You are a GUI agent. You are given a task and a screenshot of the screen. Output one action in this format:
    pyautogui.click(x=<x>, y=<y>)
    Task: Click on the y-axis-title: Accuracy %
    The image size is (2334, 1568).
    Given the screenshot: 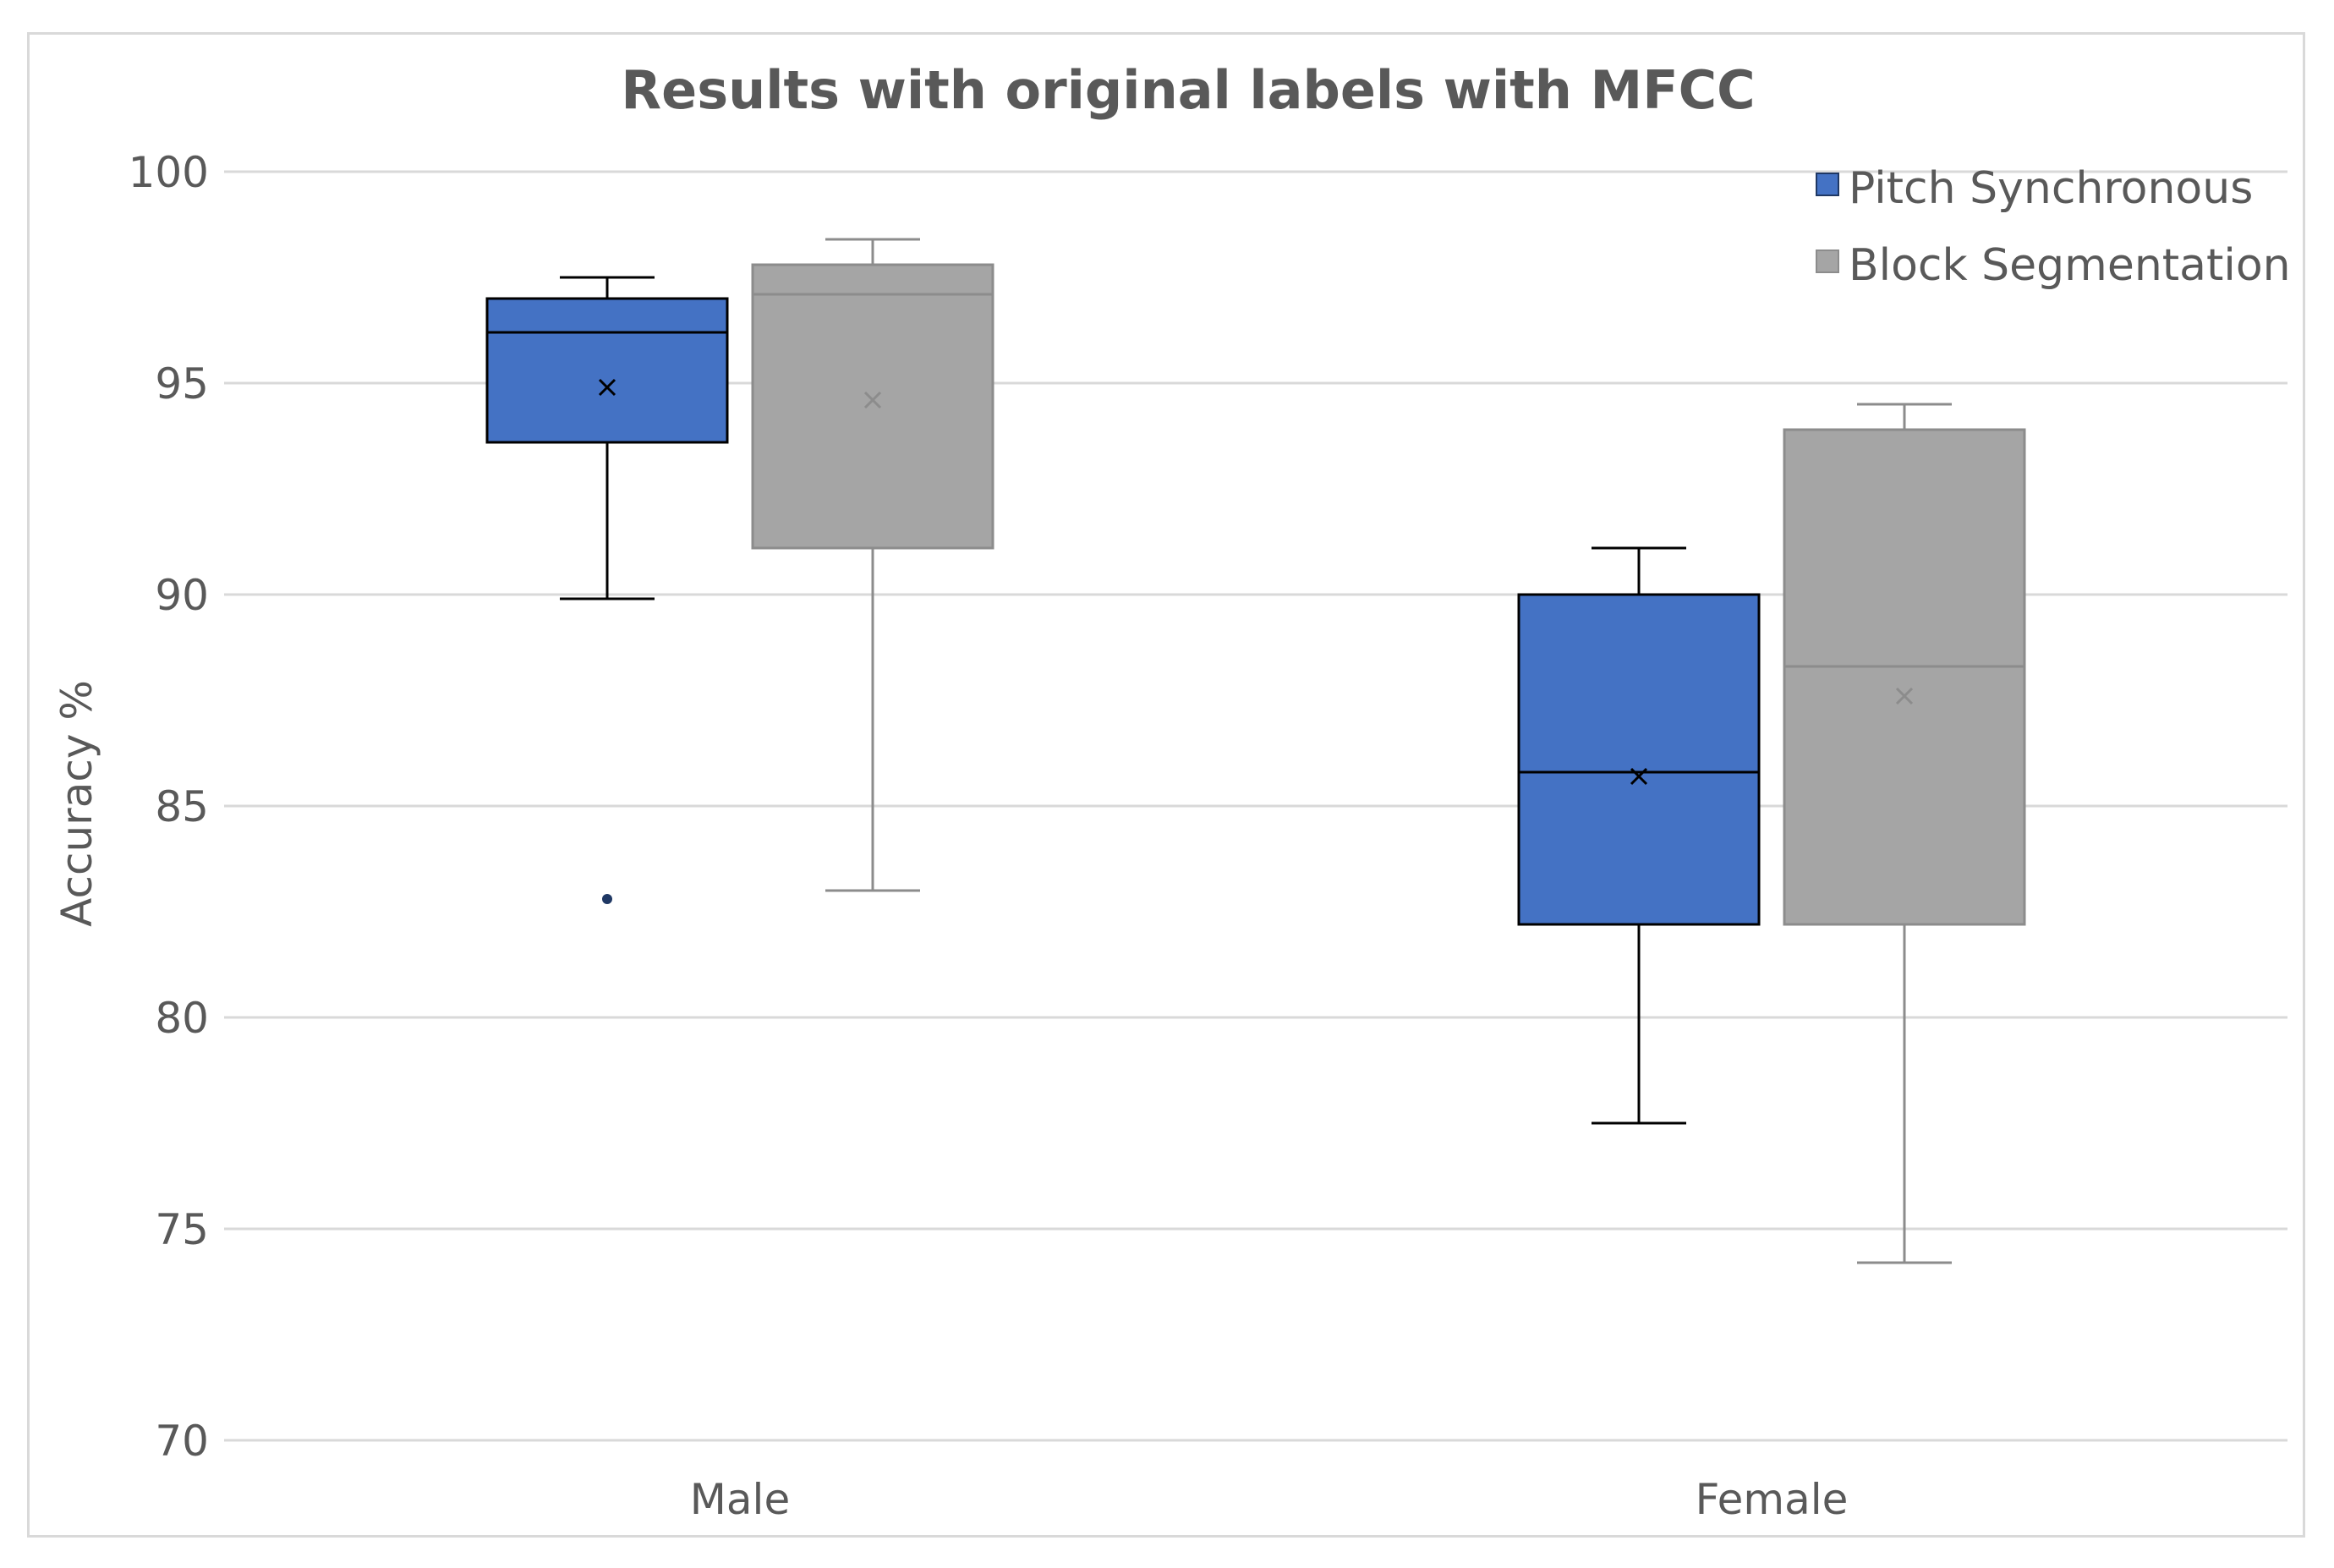 What is the action you would take?
    pyautogui.click(x=76, y=803)
    